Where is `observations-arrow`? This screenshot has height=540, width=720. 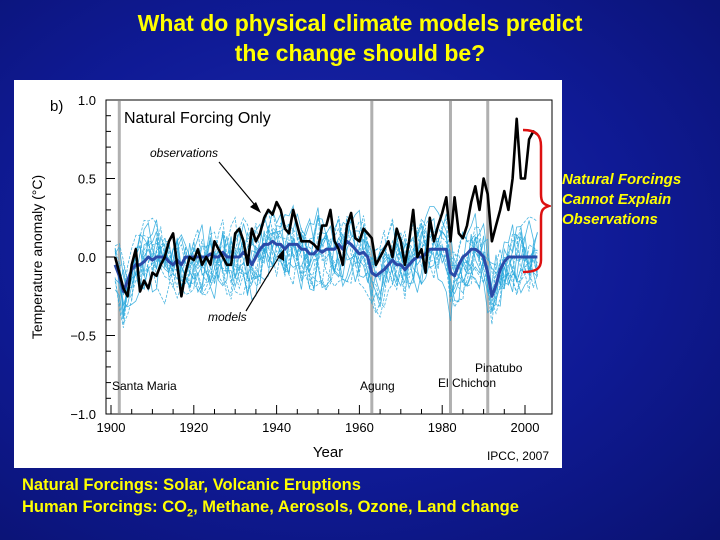
observations-arrow is located at coordinates (239, 186).